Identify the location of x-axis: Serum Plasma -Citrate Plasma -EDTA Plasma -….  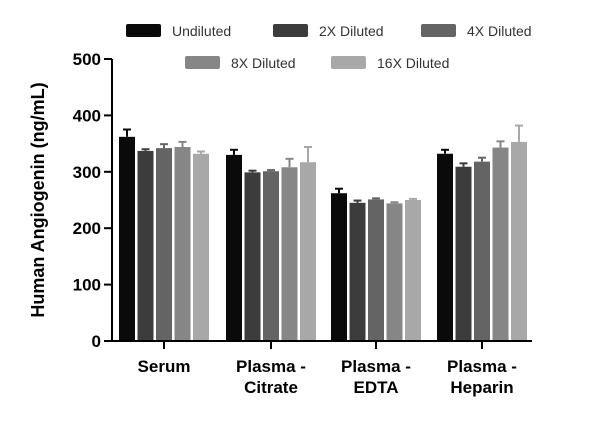
(322, 368).